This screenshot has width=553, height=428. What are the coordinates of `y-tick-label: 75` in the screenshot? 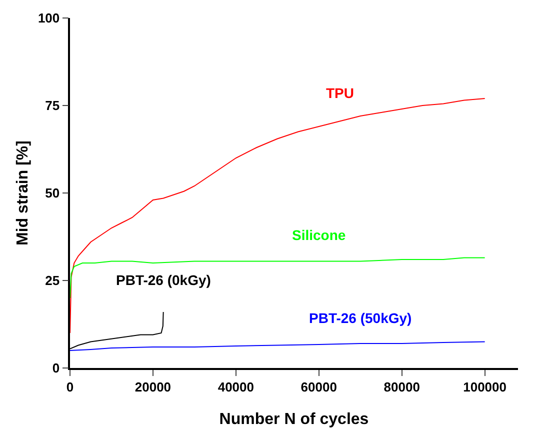 It's located at (52, 106).